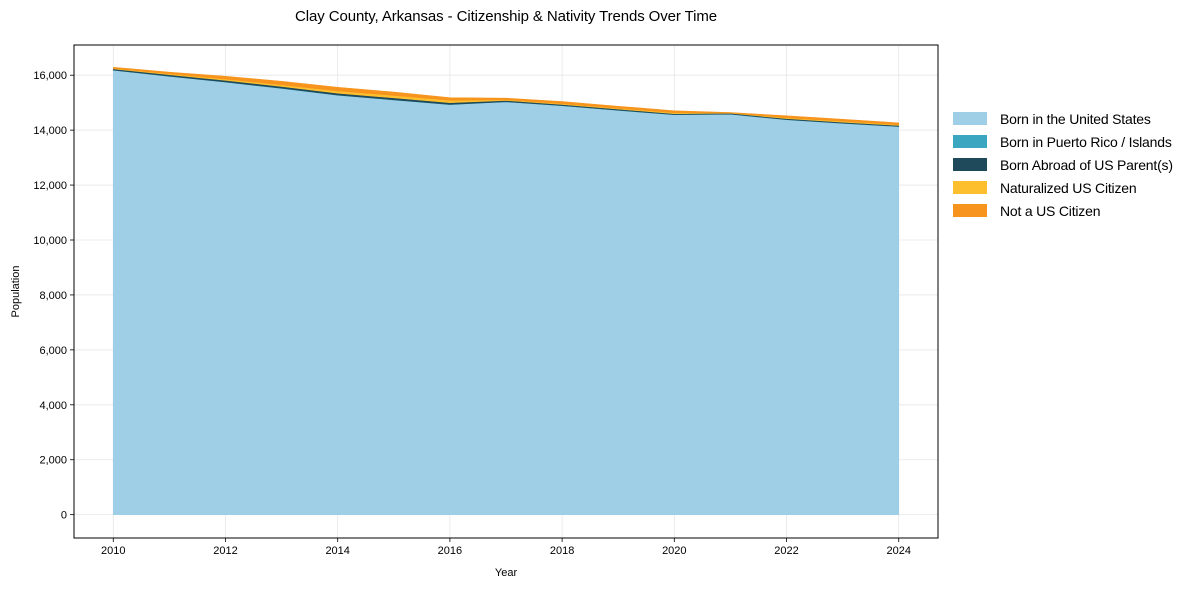 The image size is (1189, 590). What do you see at coordinates (506, 547) in the screenshot?
I see `x-axis-ticks: 2010 2012 2014 2016 2018 2020 2022 2024` at bounding box center [506, 547].